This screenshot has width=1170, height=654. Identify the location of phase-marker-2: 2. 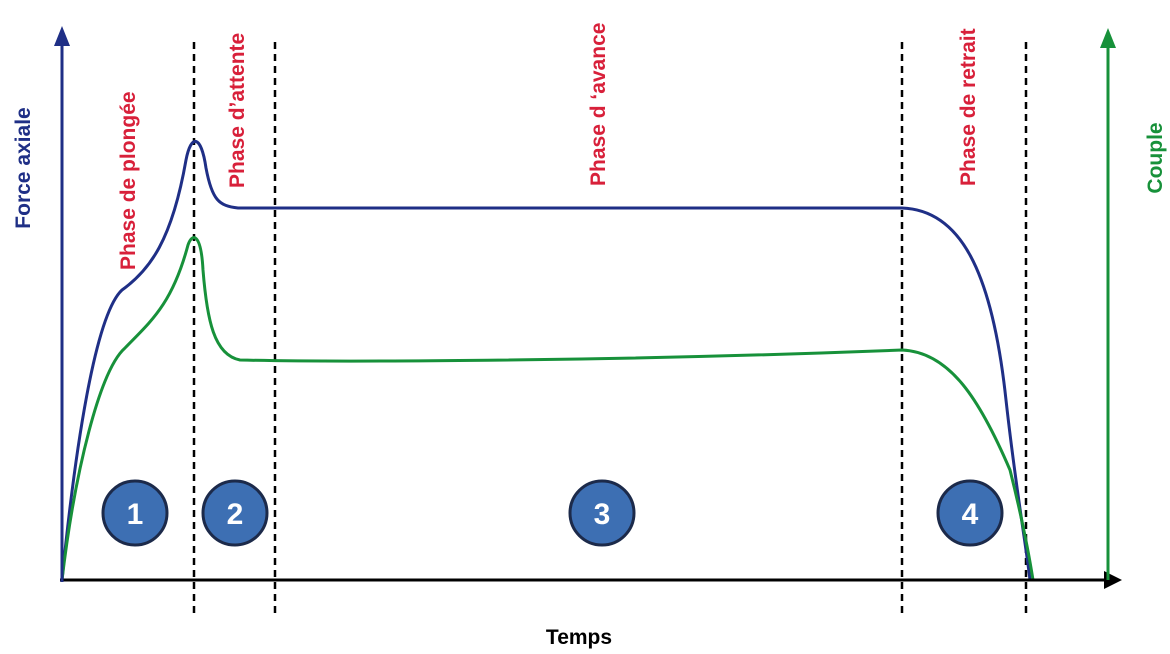
(235, 513).